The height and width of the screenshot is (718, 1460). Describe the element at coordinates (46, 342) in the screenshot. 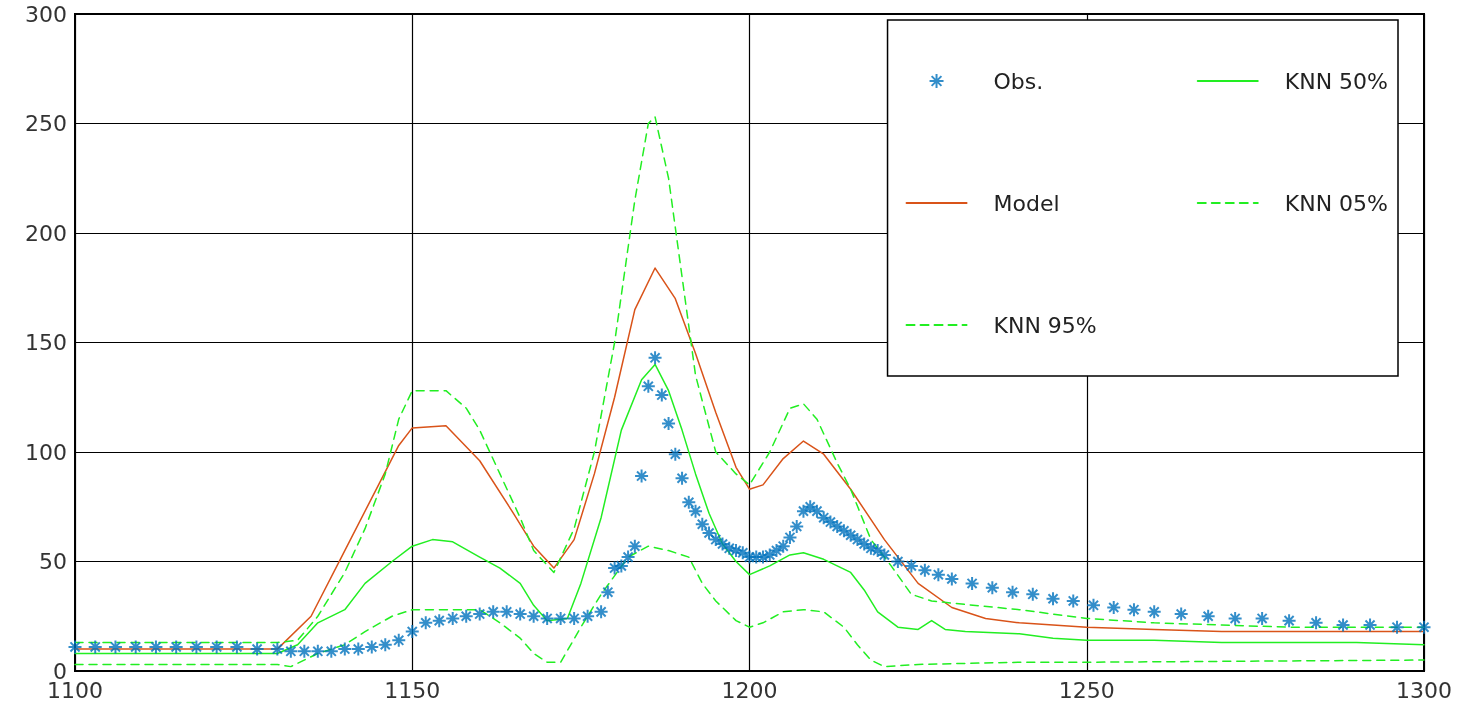

I see `y-tick-label: 150` at that location.